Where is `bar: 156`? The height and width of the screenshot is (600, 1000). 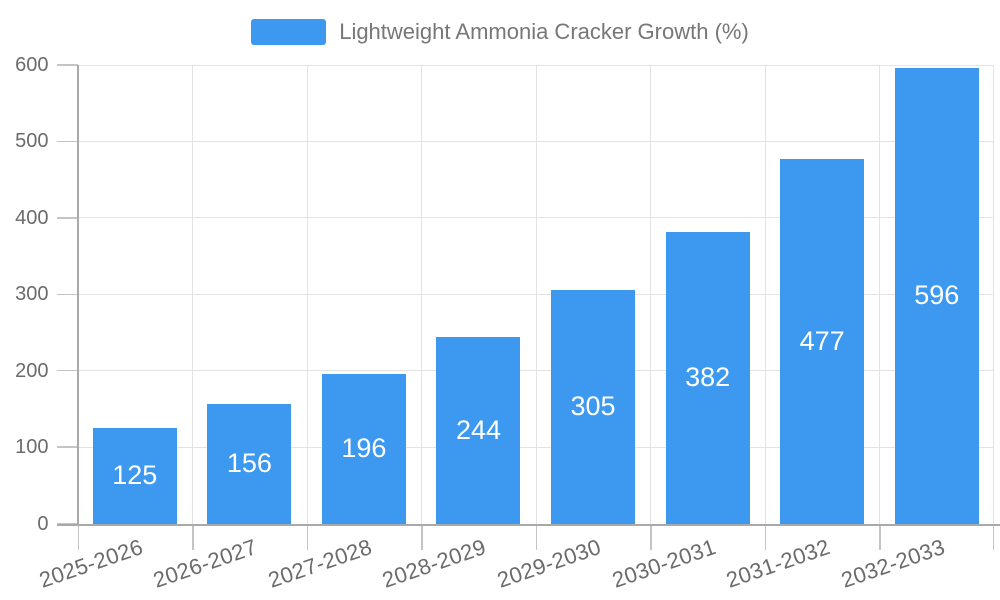
bar: 156 is located at coordinates (249, 464).